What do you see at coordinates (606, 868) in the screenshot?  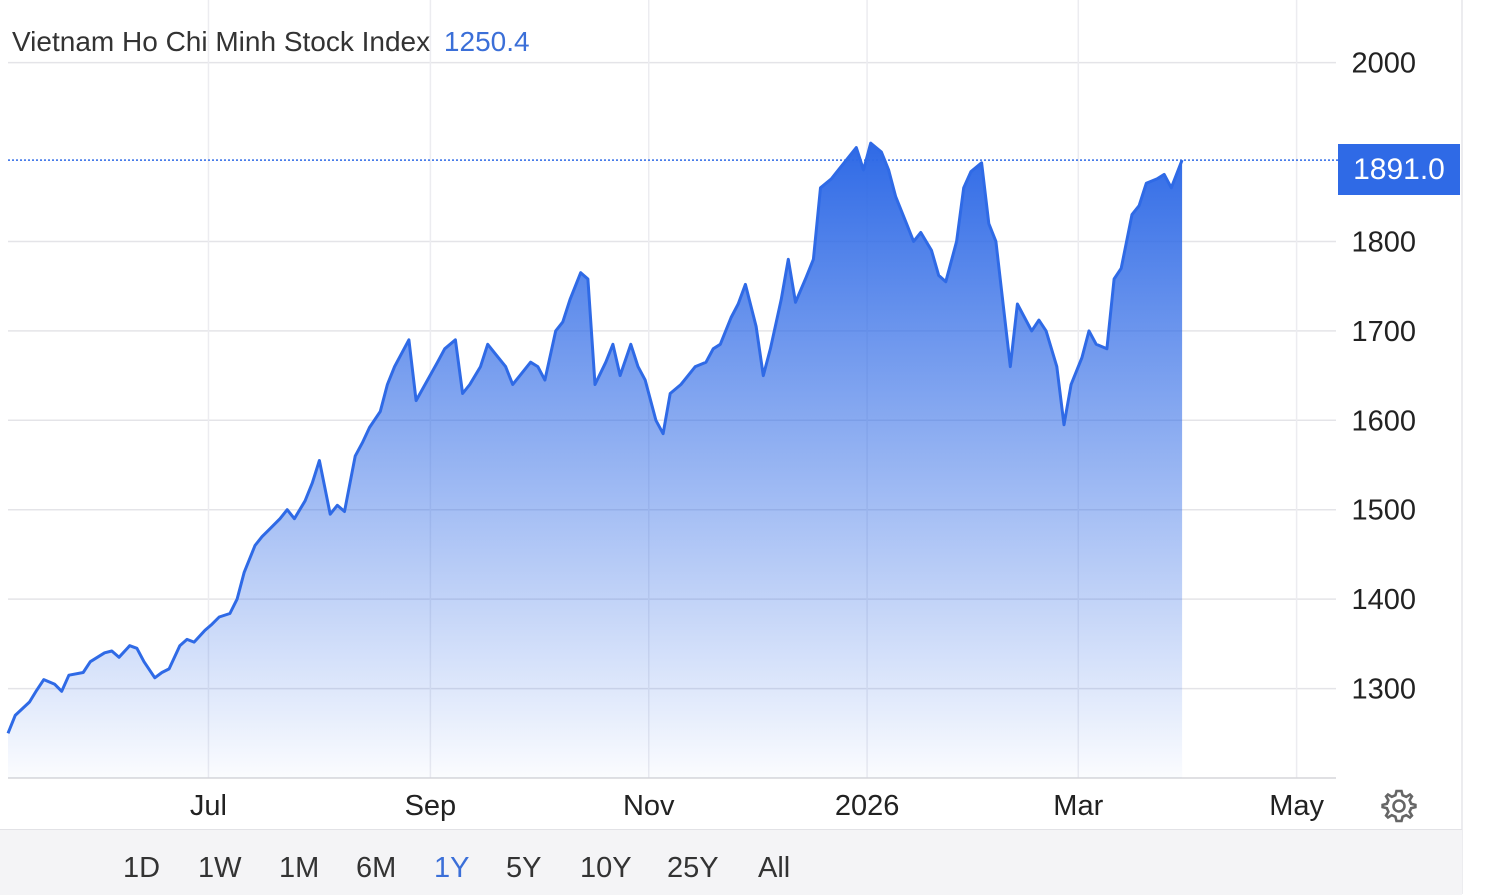 I see `range-button-10y: 10Y` at bounding box center [606, 868].